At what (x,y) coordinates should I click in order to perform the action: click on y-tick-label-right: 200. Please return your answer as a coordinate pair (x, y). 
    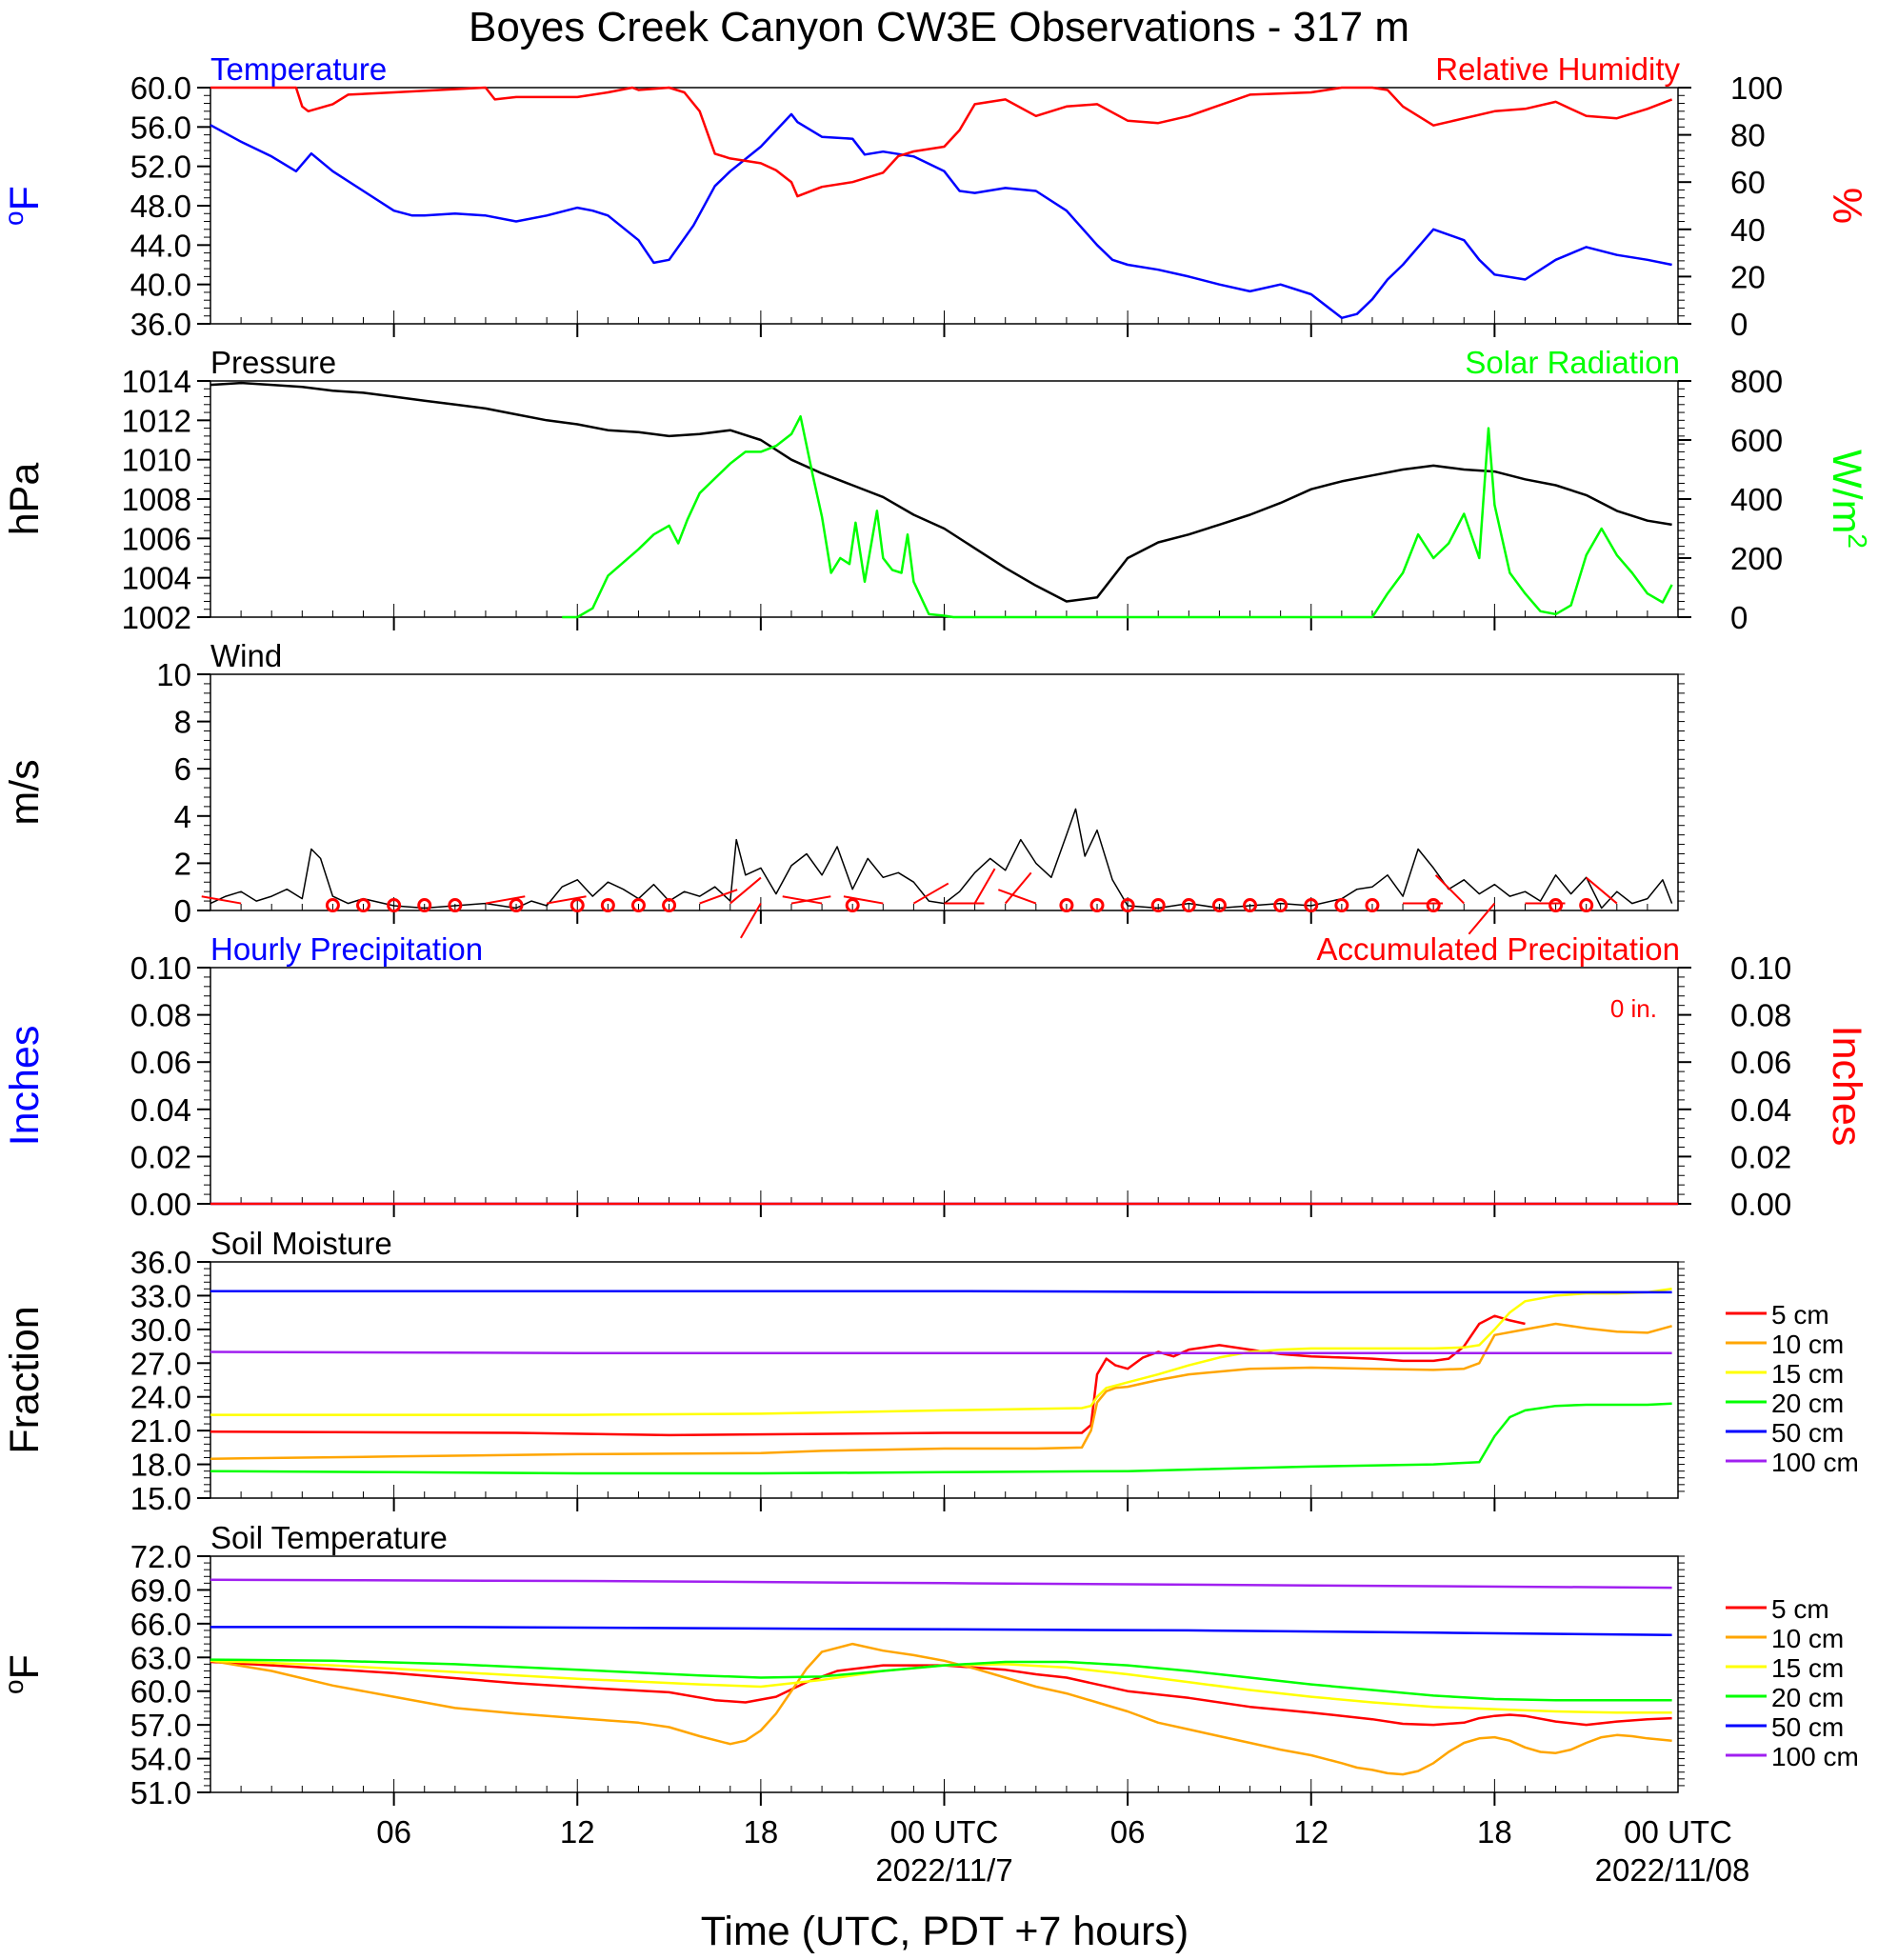
    Looking at the image, I should click on (1756, 558).